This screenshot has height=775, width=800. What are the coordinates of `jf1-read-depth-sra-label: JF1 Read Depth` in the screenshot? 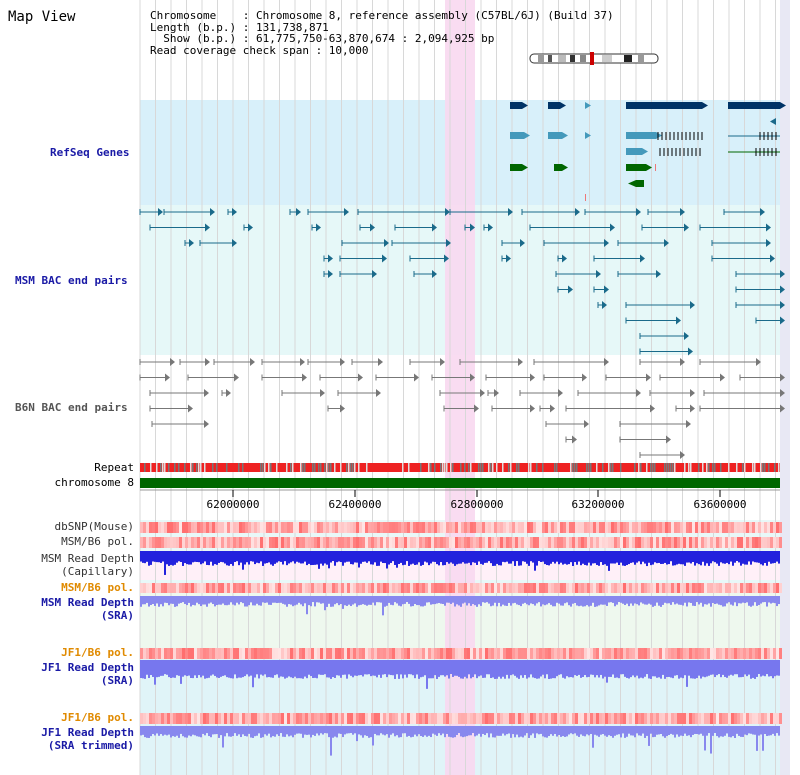 It's located at (87, 667).